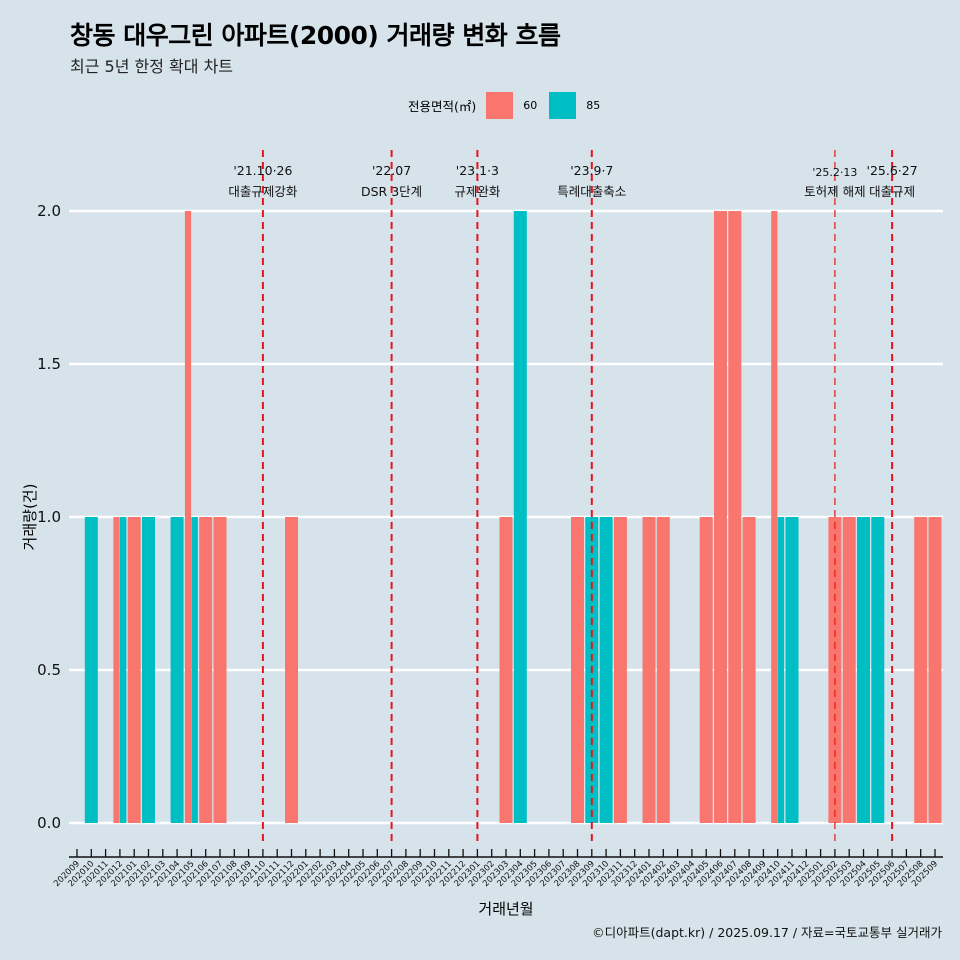 The width and height of the screenshot is (960, 960). What do you see at coordinates (49, 823) in the screenshot?
I see `y-tick-label: 0.0` at bounding box center [49, 823].